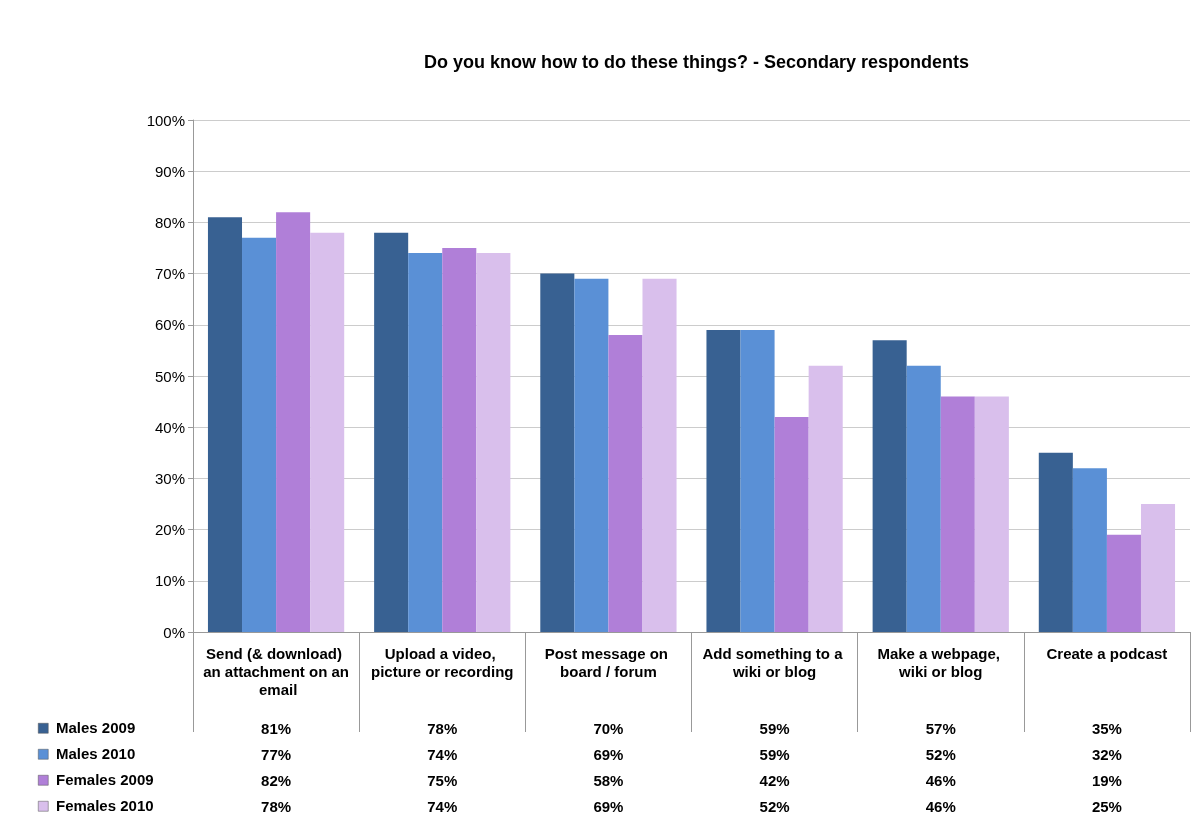  What do you see at coordinates (276, 671) in the screenshot?
I see `x-tick-label: Send (& download) an attachment on an email` at bounding box center [276, 671].